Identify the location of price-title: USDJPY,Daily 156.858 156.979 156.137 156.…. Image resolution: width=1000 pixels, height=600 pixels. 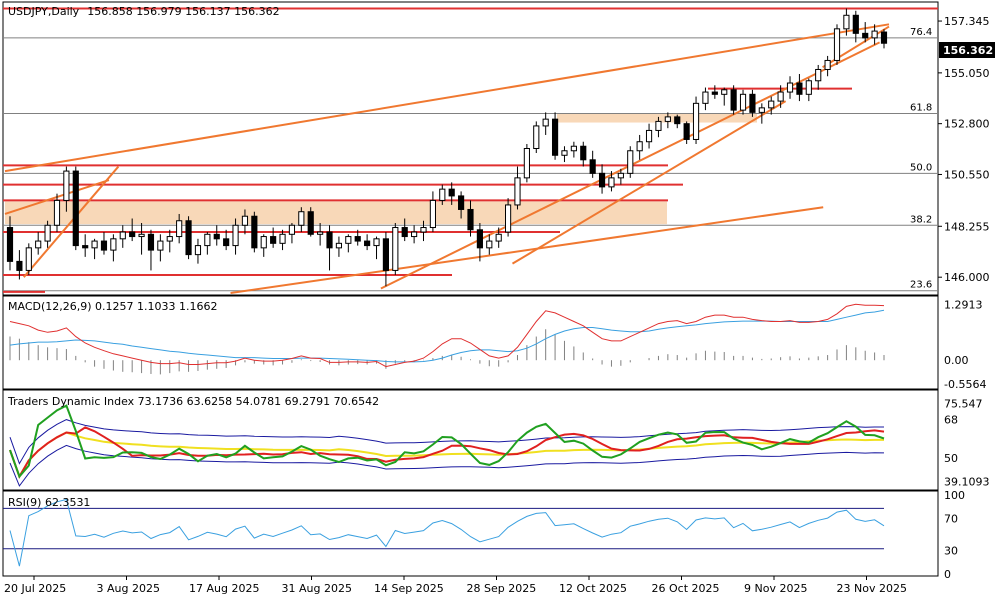
(144, 11).